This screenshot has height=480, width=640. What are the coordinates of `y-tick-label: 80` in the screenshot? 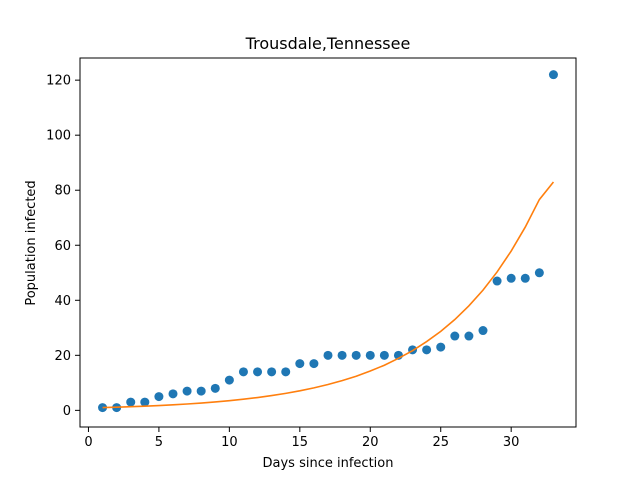 It's located at (62, 191).